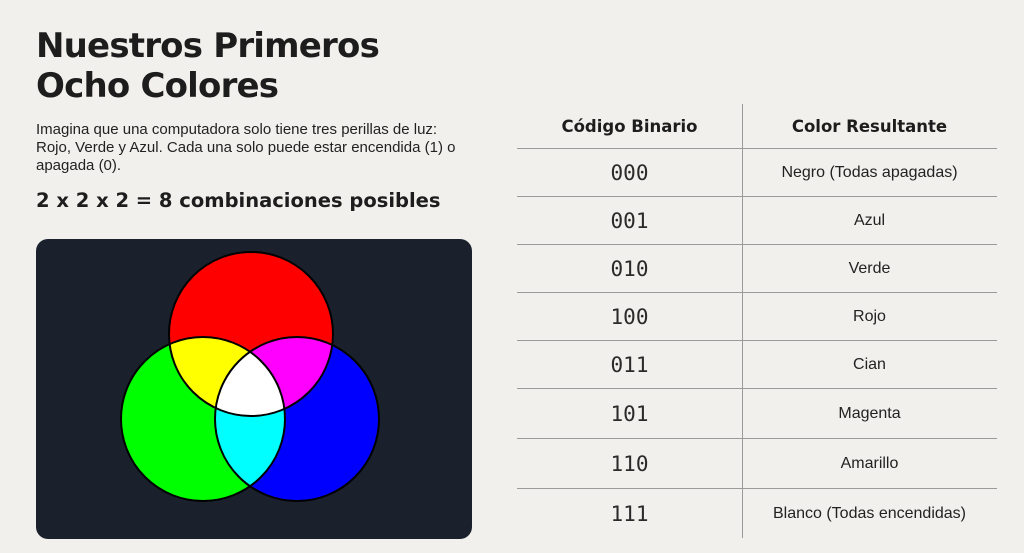 The height and width of the screenshot is (553, 1024). What do you see at coordinates (742, 321) in the screenshot?
I see `column-divider` at bounding box center [742, 321].